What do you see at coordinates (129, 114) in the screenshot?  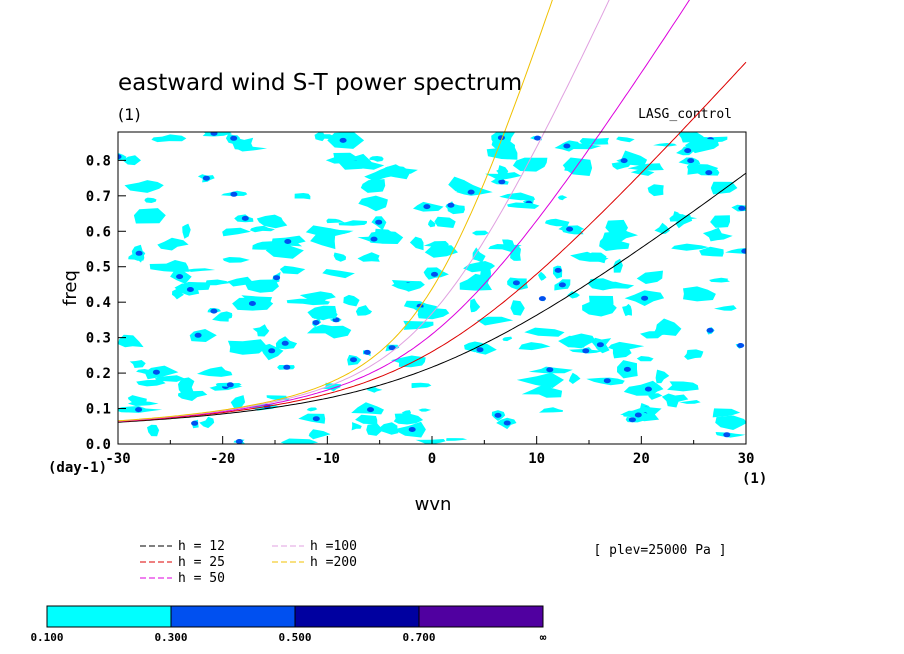 I see `chart-subtitle: (1)` at bounding box center [129, 114].